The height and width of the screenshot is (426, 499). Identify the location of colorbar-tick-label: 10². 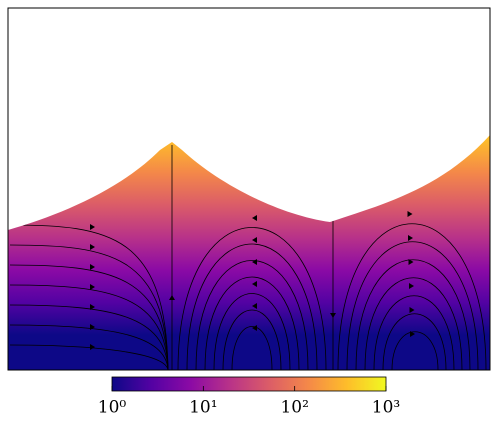
(294, 408).